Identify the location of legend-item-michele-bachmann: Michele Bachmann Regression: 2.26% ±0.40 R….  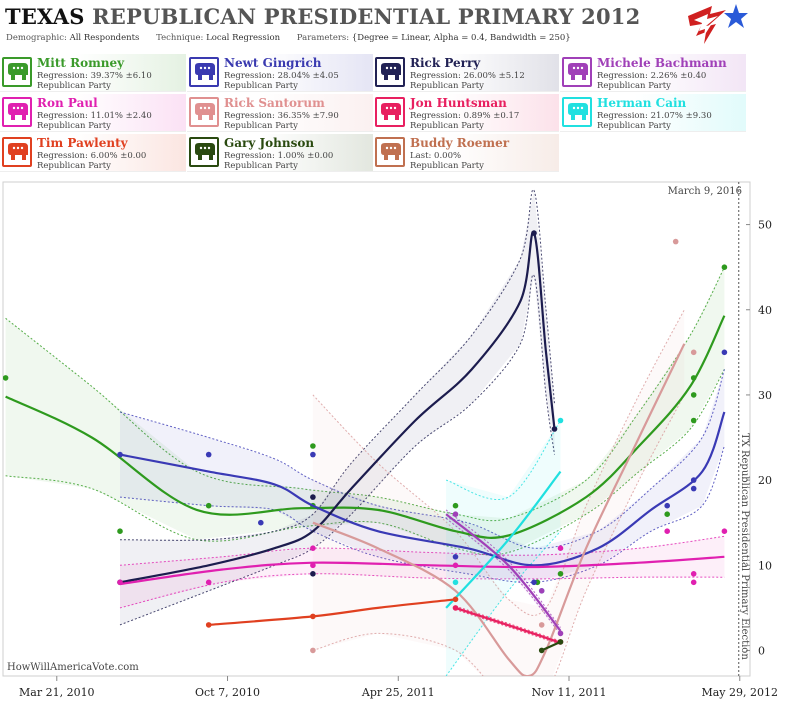
(653, 73).